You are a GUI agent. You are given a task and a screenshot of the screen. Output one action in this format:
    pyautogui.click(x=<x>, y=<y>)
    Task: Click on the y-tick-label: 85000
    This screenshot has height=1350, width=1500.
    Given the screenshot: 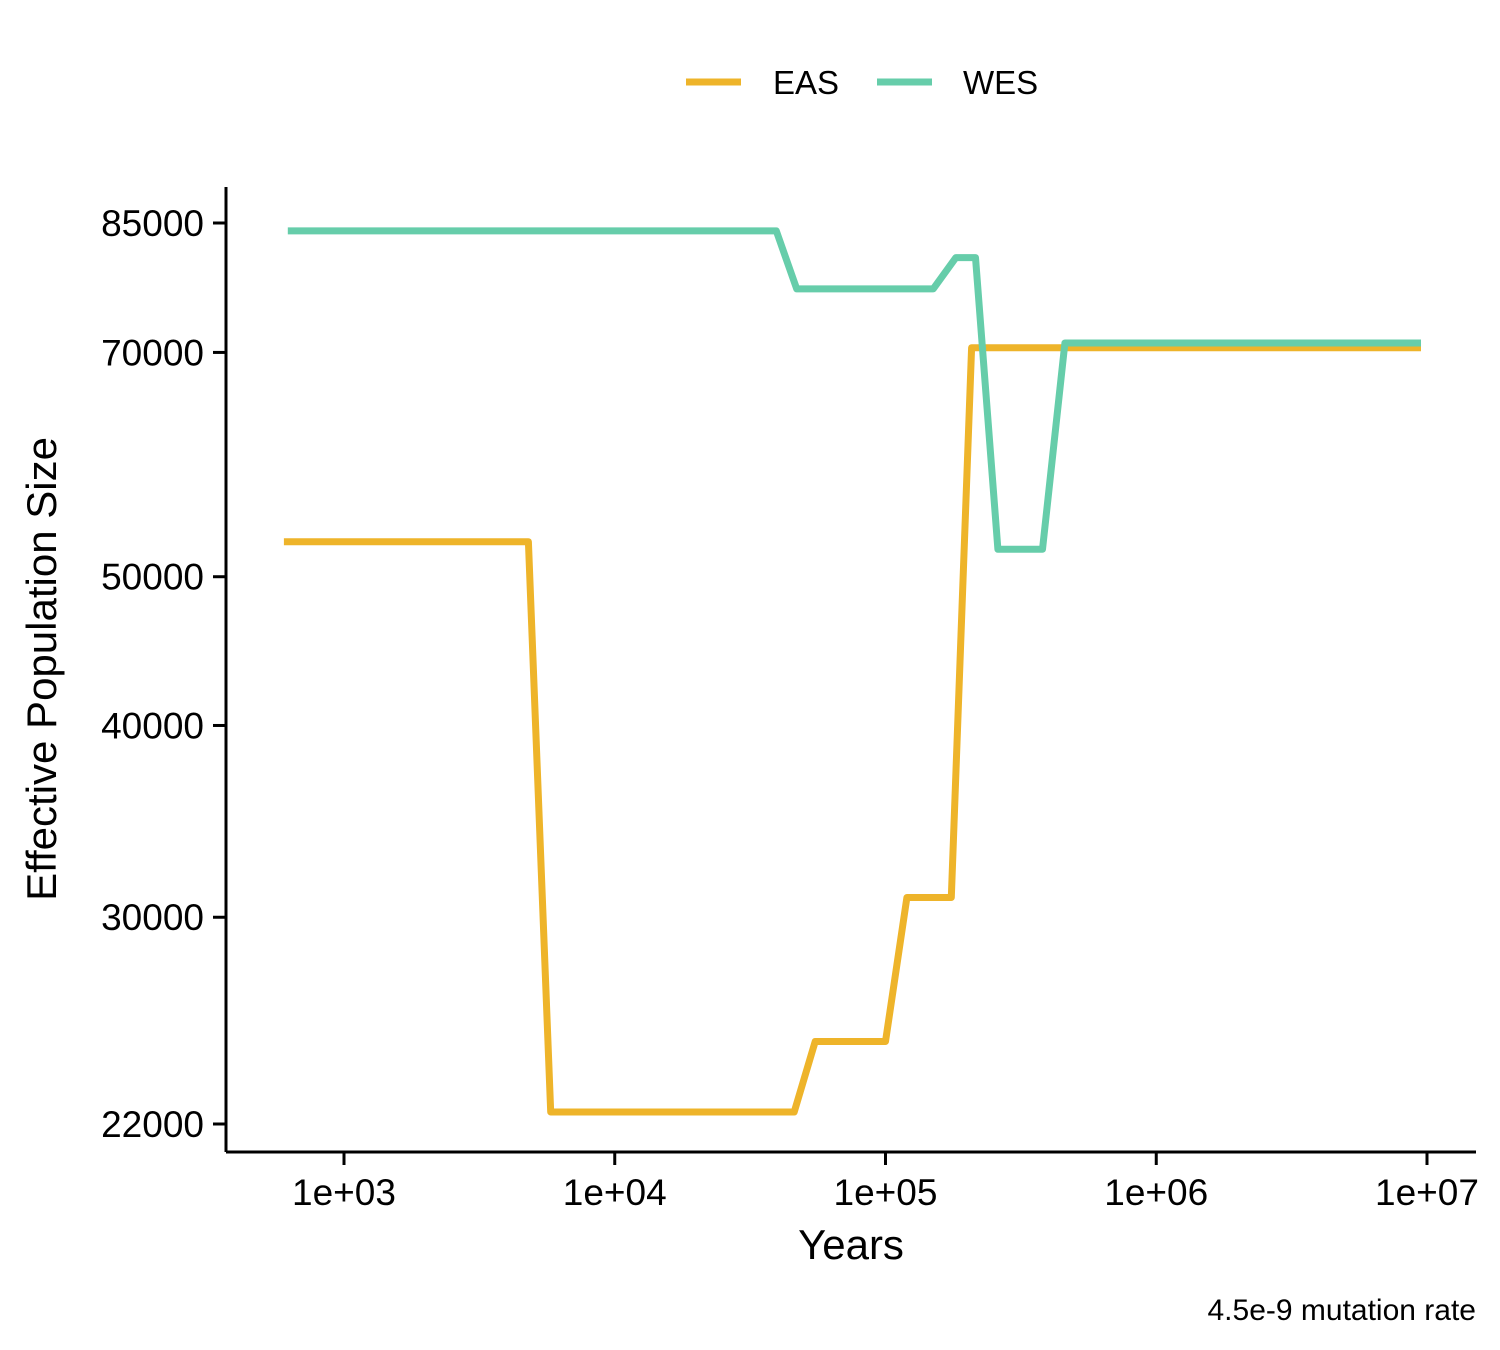 What is the action you would take?
    pyautogui.click(x=152, y=223)
    